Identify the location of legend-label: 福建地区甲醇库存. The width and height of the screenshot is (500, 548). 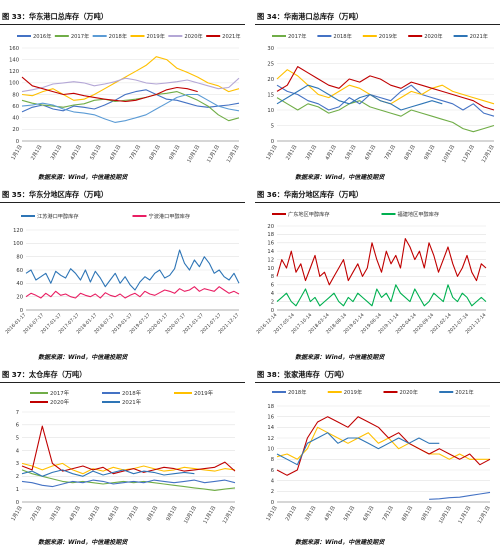
(419, 214).